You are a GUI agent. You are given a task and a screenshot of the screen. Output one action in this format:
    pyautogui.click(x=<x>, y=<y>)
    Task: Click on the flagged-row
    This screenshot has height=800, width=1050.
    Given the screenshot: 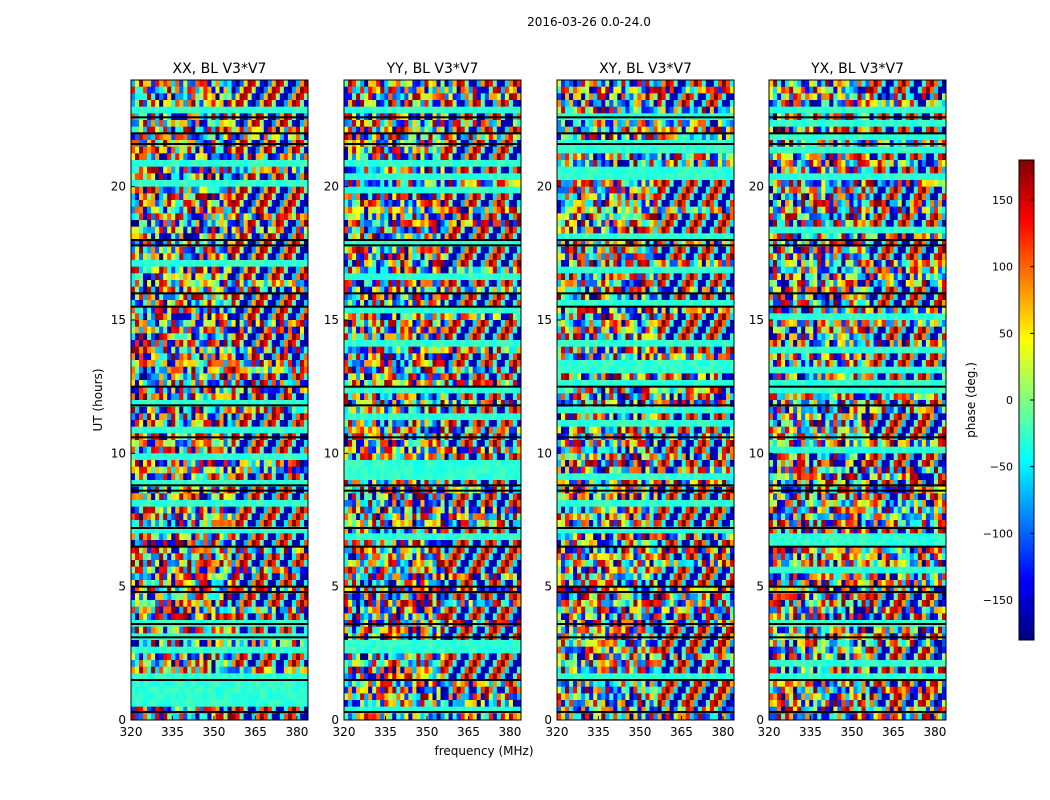 What is the action you would take?
    pyautogui.click(x=219, y=485)
    